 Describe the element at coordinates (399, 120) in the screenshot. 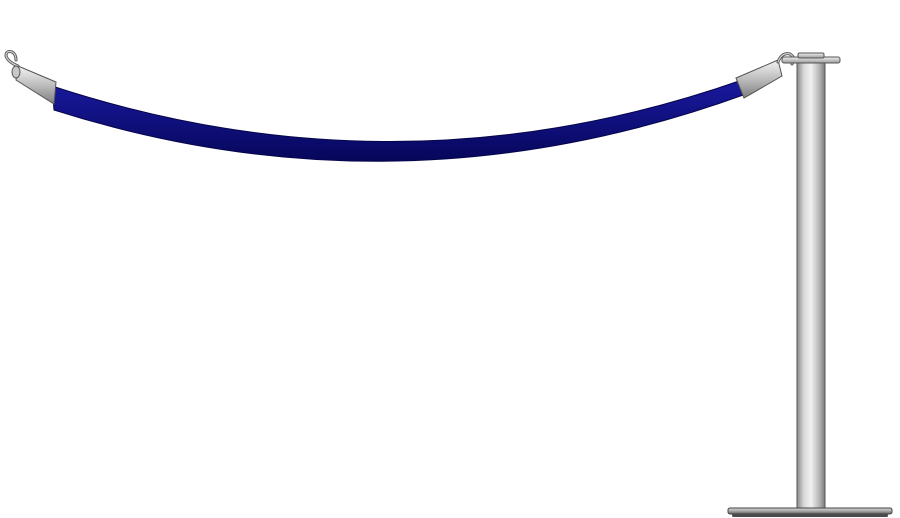

I see `velvet-rope-icon` at that location.